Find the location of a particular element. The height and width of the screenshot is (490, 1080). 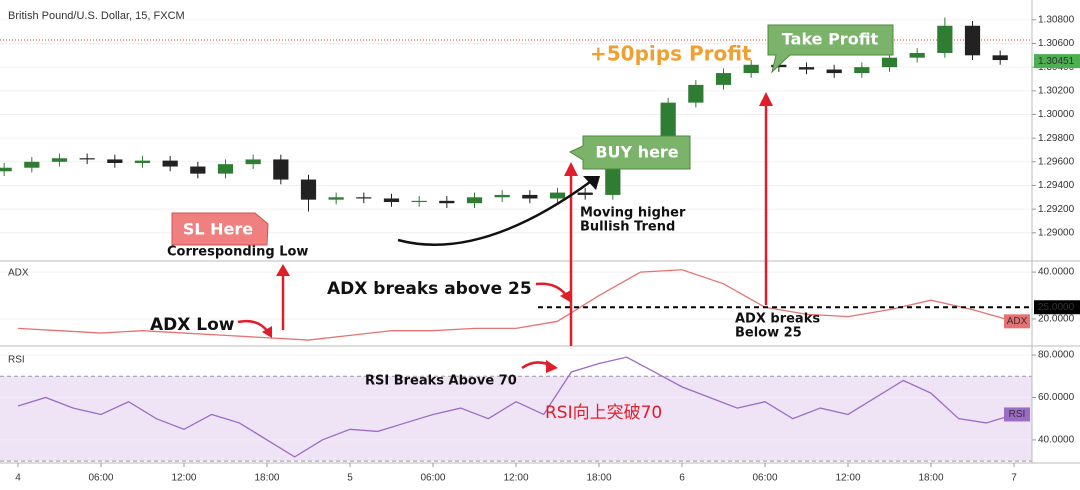

level-tag is located at coordinates (1057, 307).